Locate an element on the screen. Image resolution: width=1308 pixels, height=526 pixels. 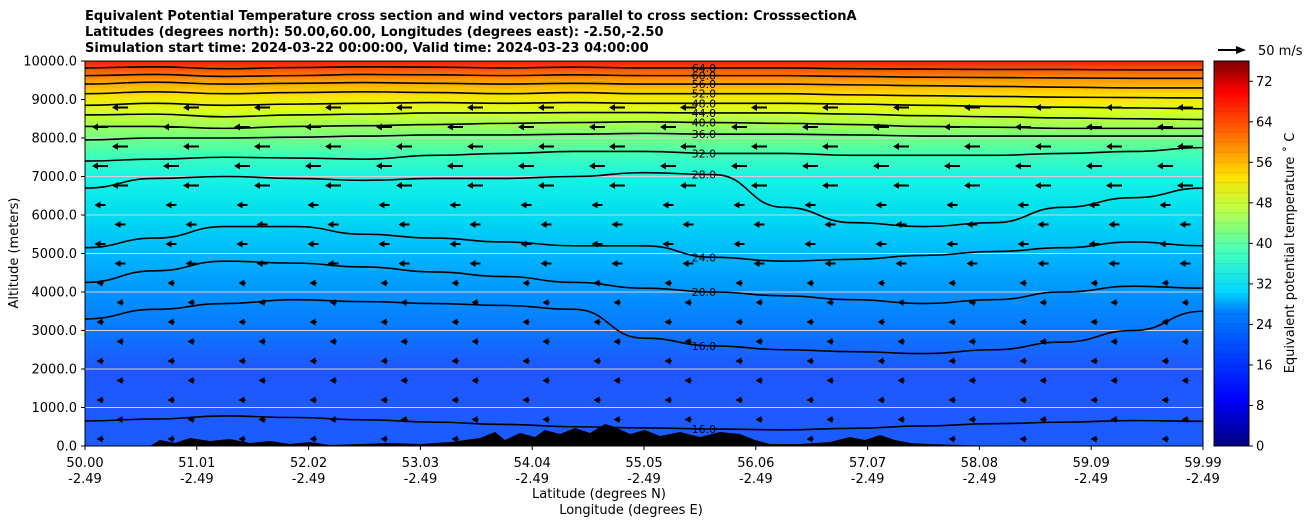
contour-label: 44.0 is located at coordinates (704, 113).